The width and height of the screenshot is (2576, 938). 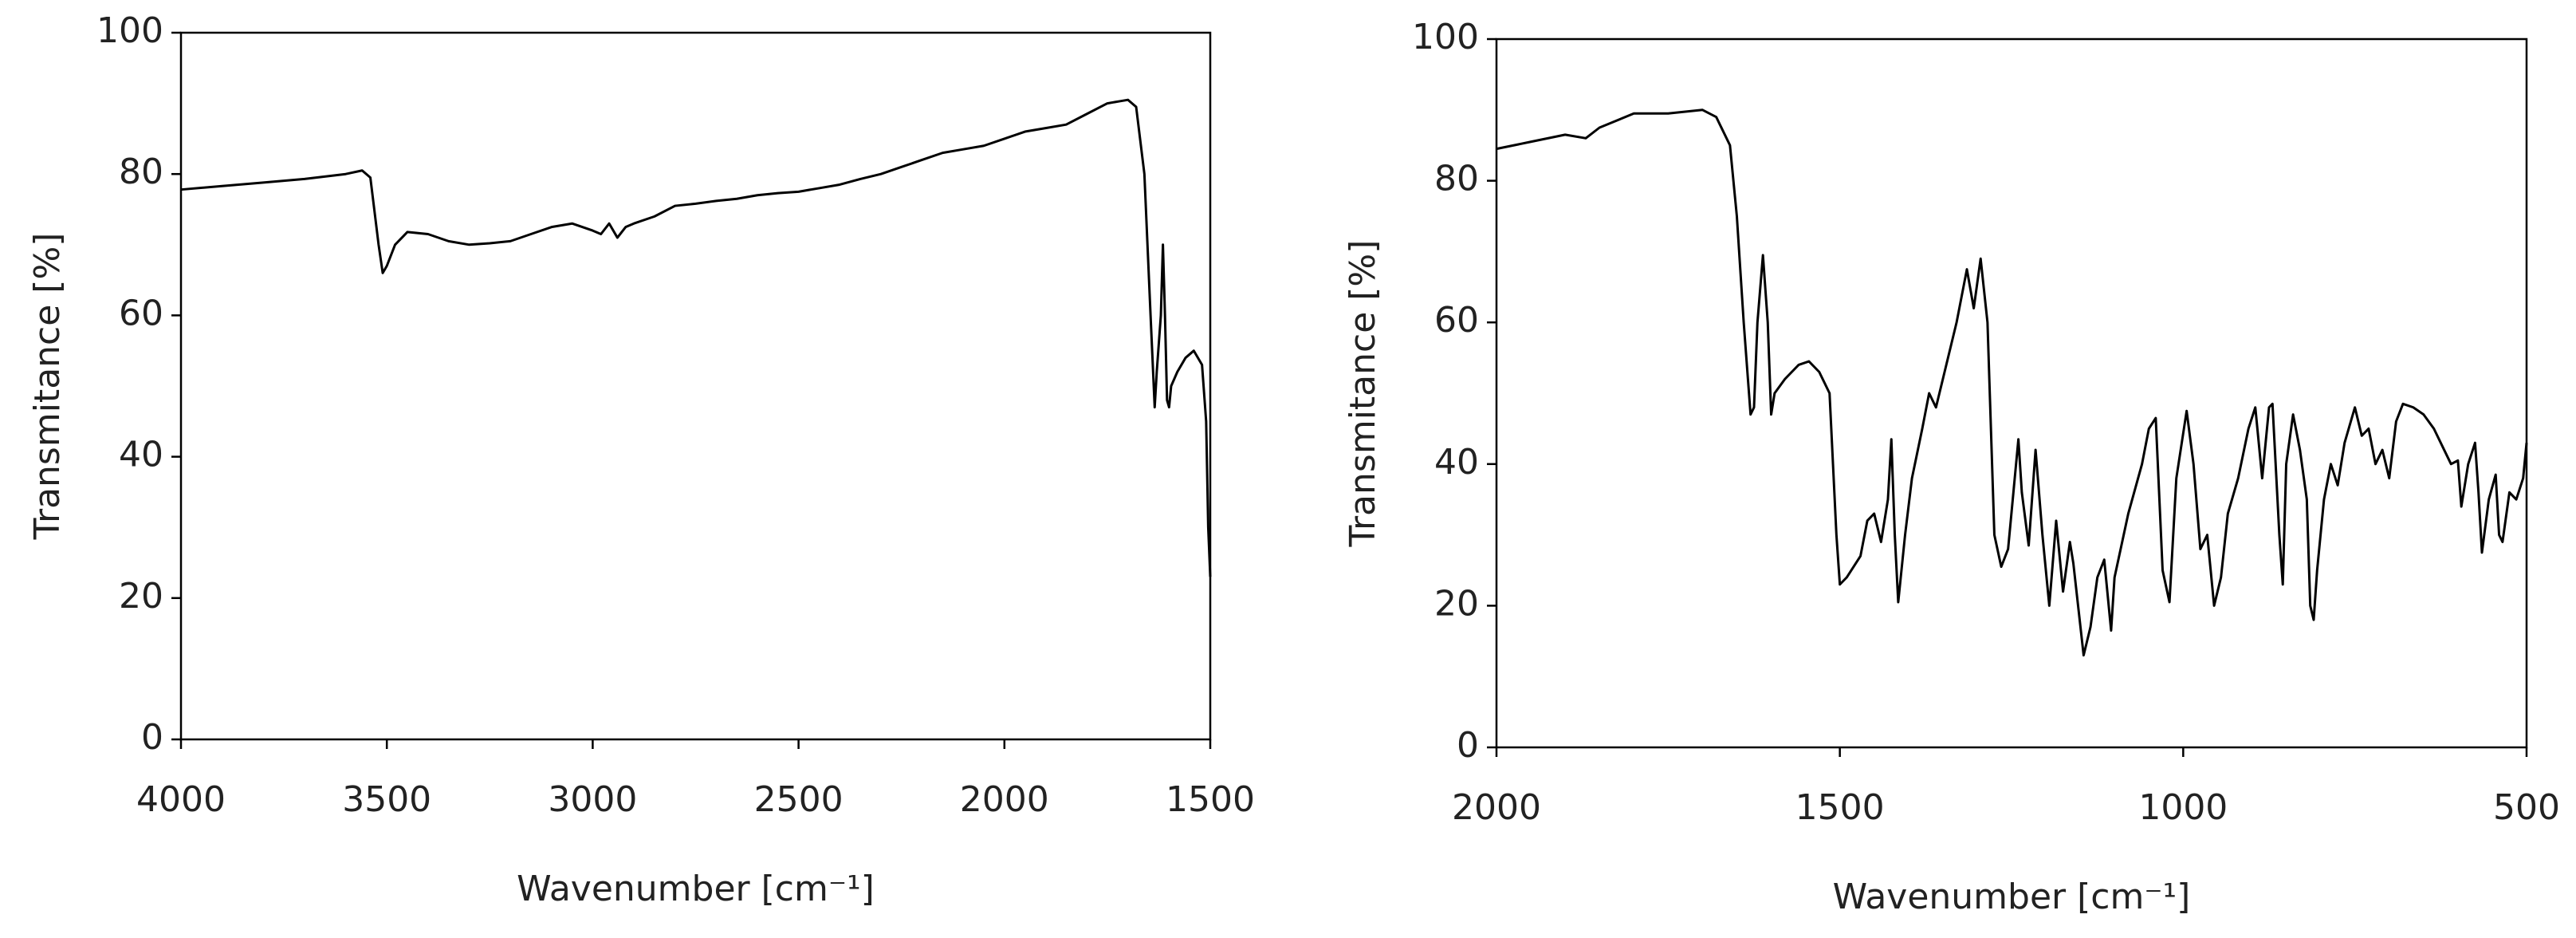 I want to click on x-tick-label: 1000, so click(x=2183, y=808).